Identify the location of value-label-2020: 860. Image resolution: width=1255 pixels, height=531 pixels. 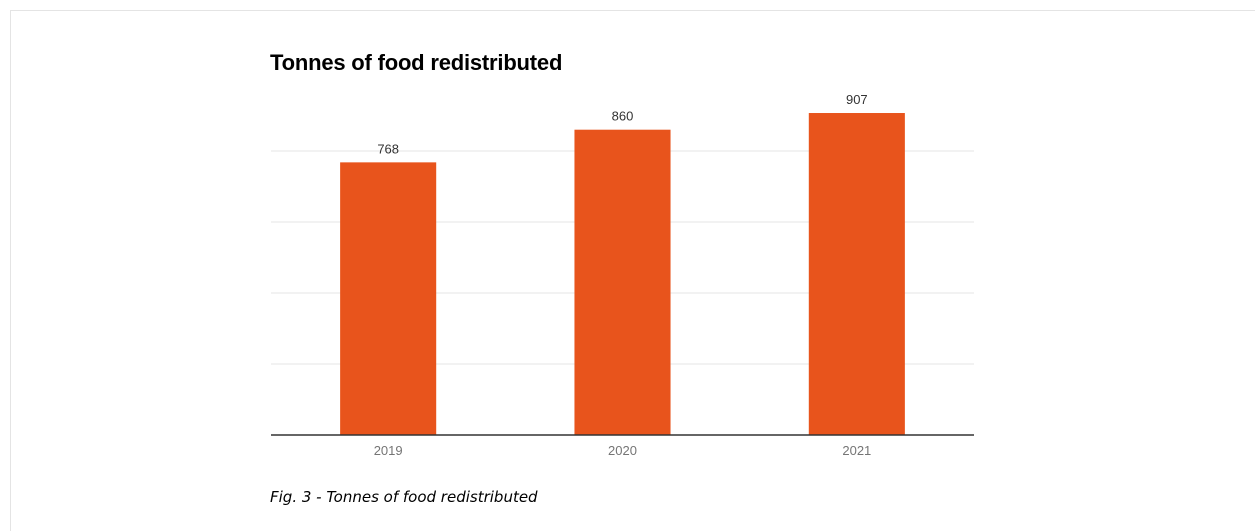
(623, 116).